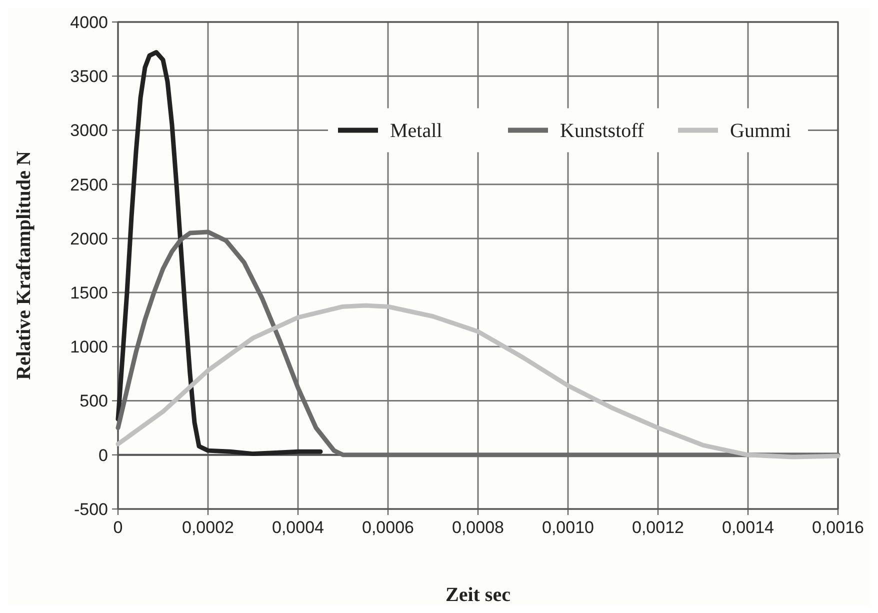  I want to click on legend-label: Gummi, so click(761, 131).